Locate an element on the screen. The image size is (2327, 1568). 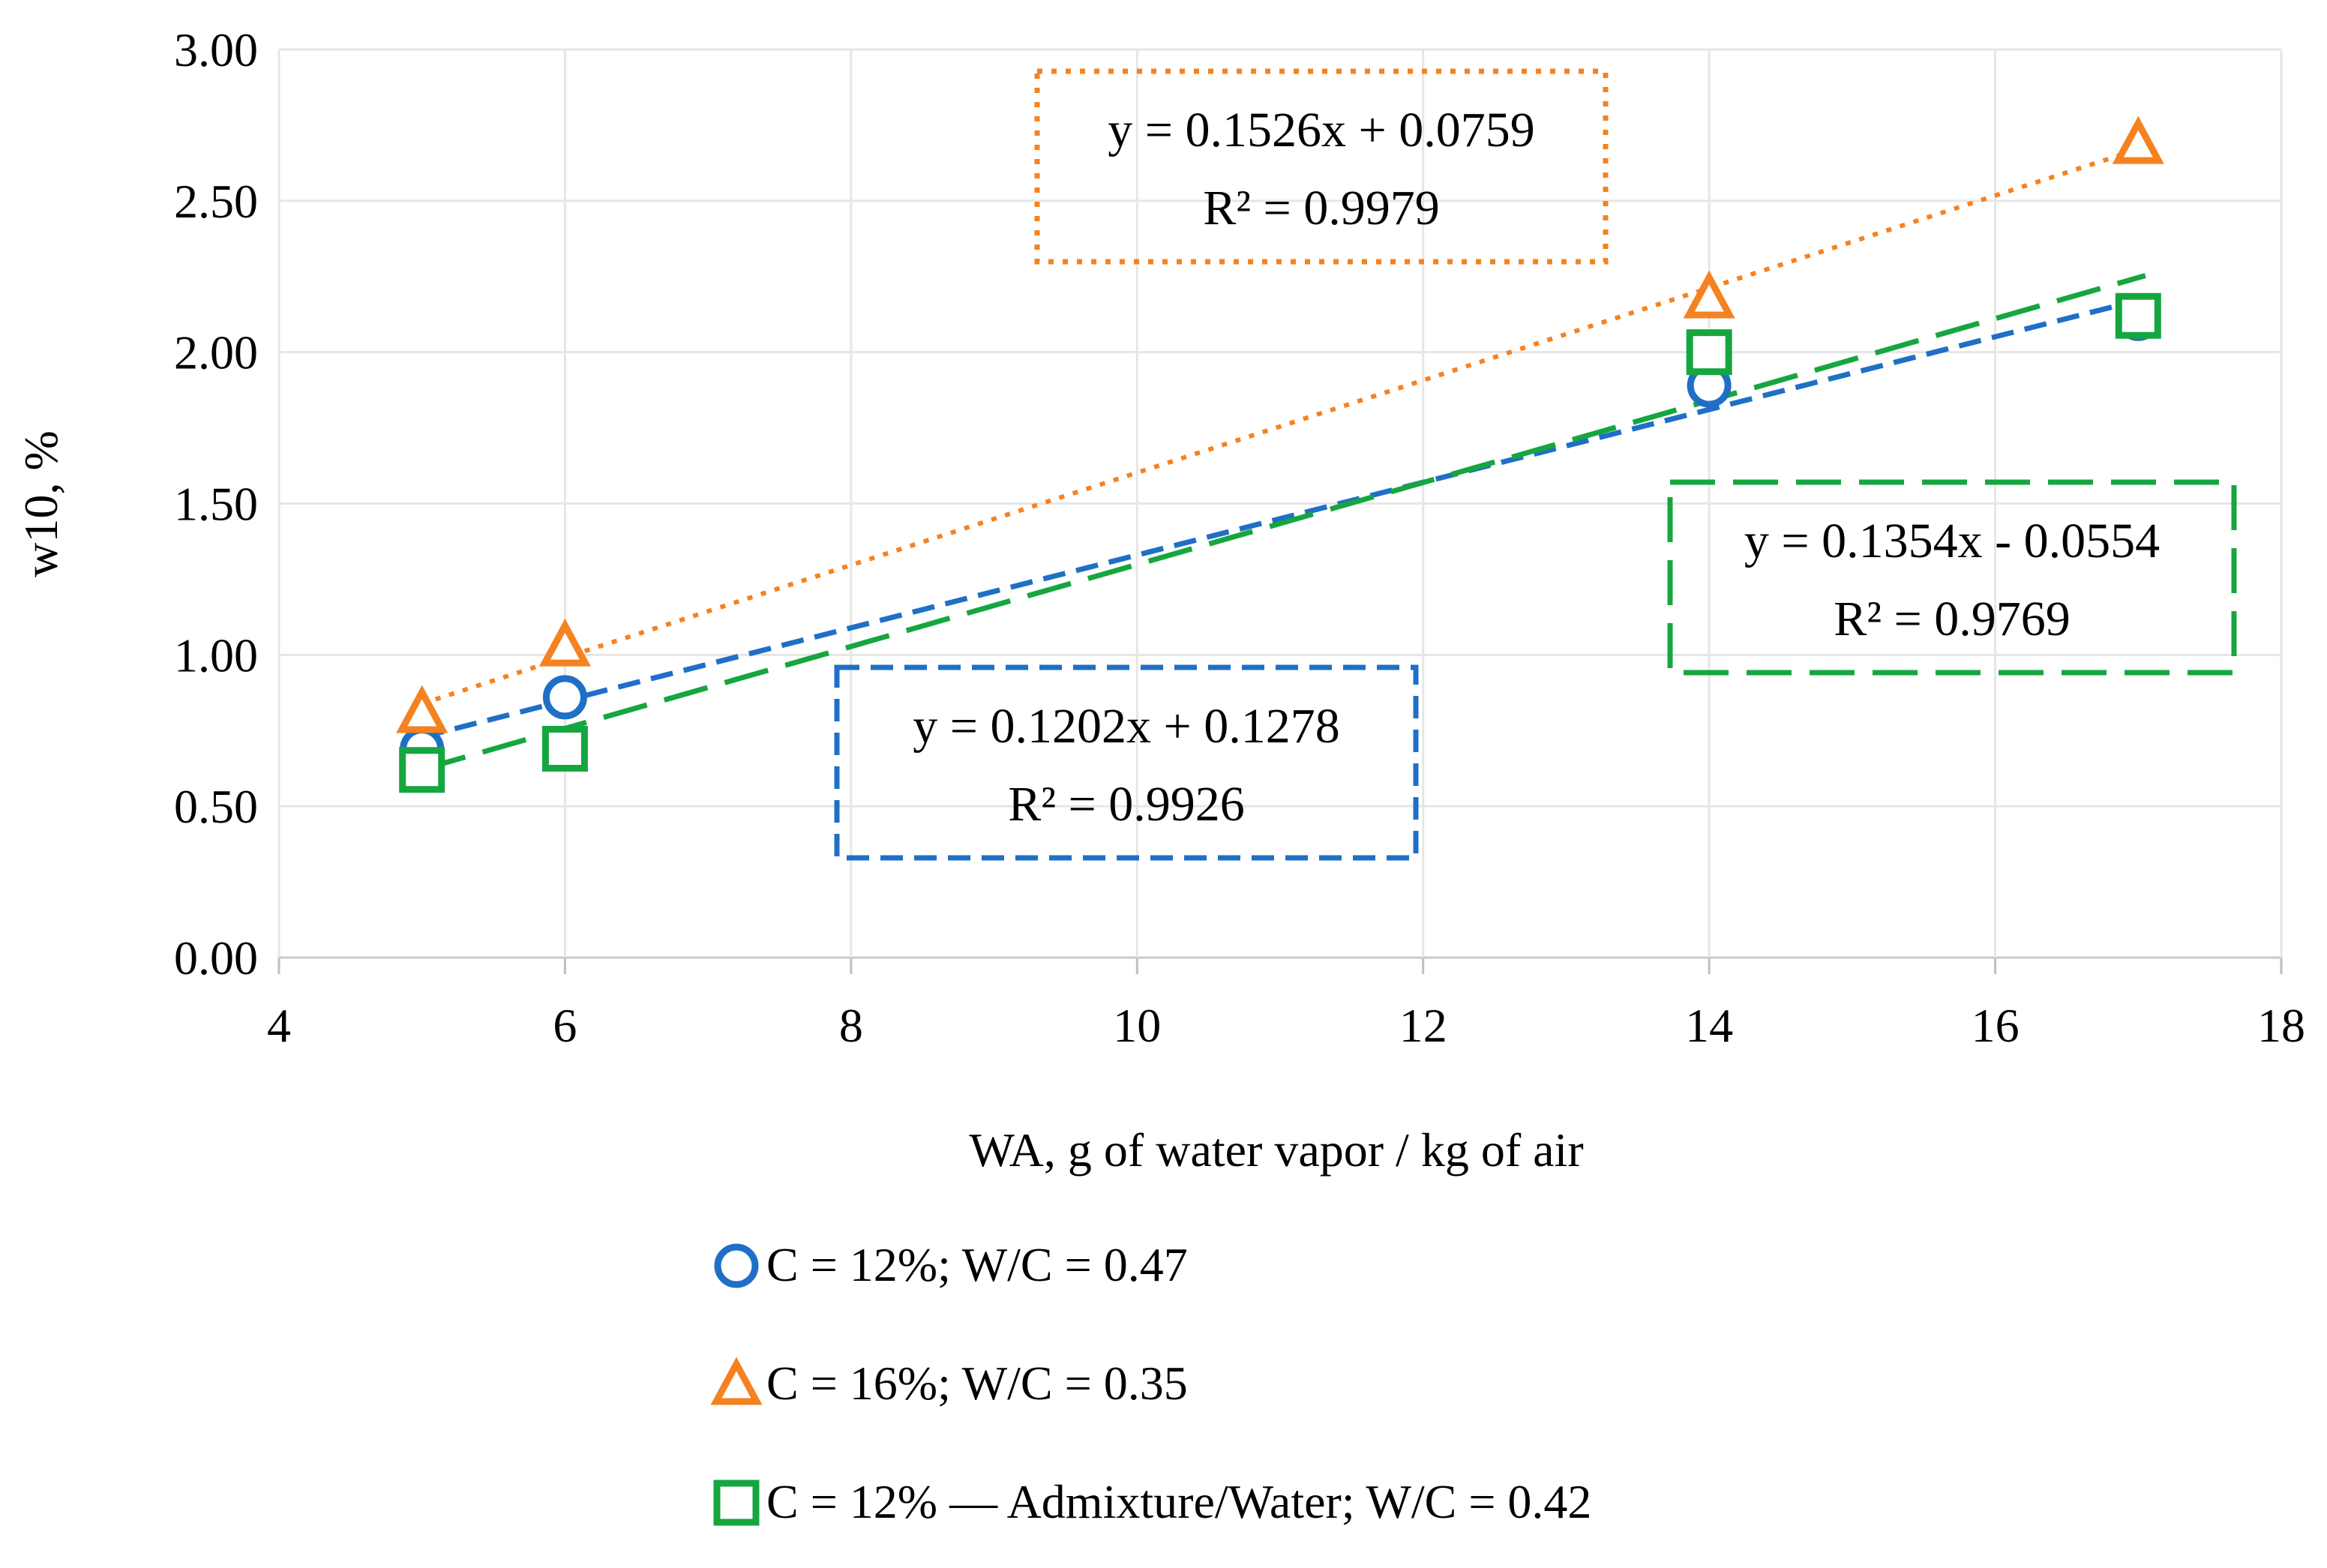
x-tick-label: 4 is located at coordinates (279, 1026).